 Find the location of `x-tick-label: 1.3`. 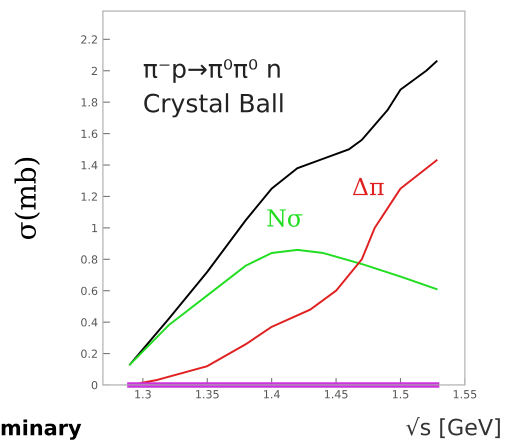

x-tick-label: 1.3 is located at coordinates (143, 394).